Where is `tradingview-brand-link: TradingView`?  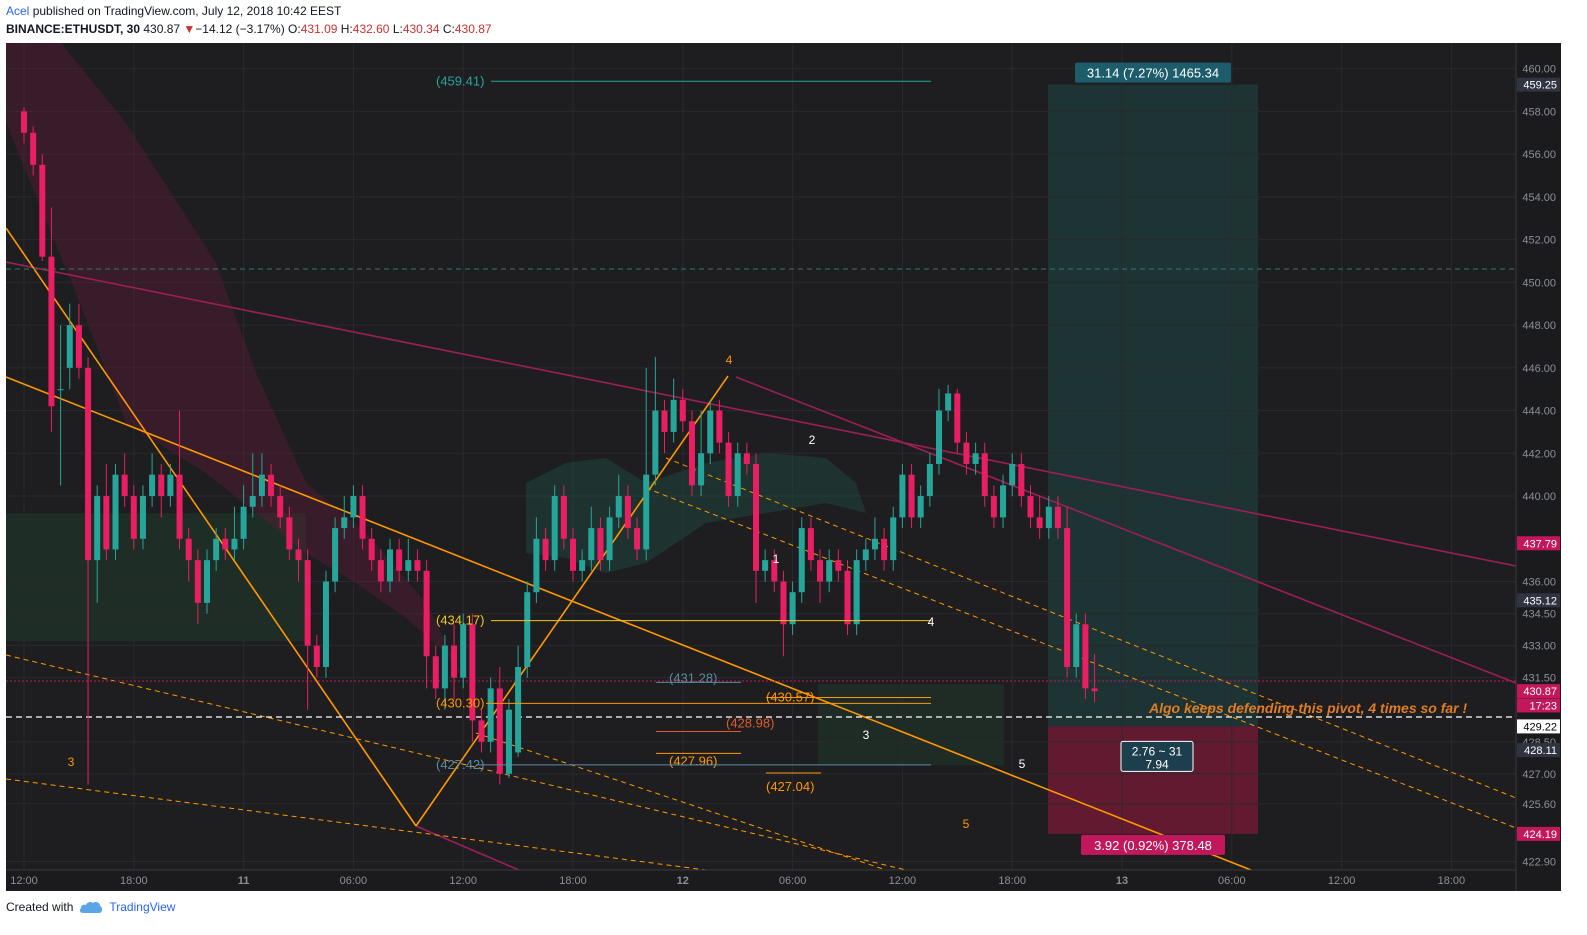
tradingview-brand-link: TradingView is located at coordinates (142, 907).